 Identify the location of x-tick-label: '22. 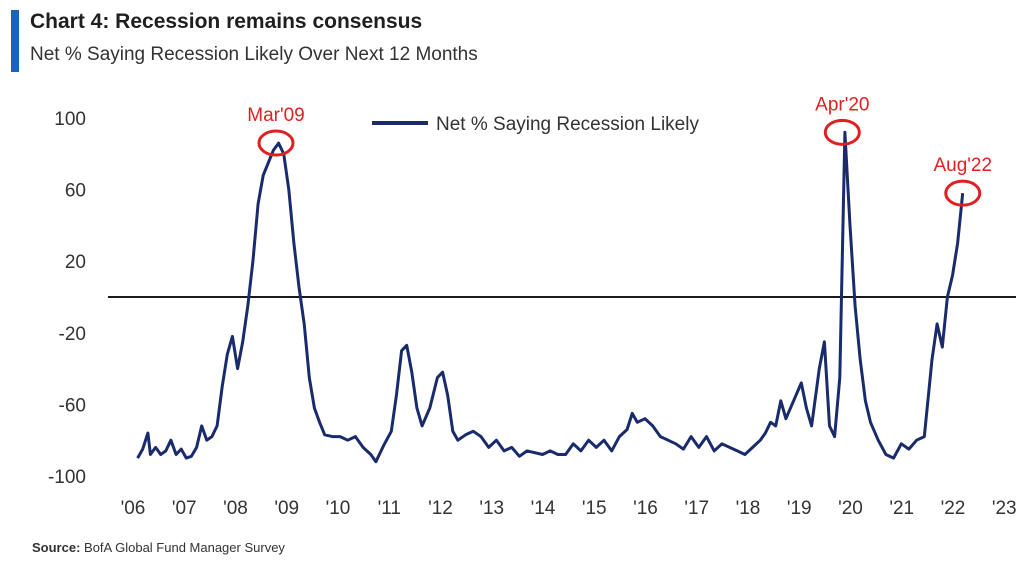
(953, 508).